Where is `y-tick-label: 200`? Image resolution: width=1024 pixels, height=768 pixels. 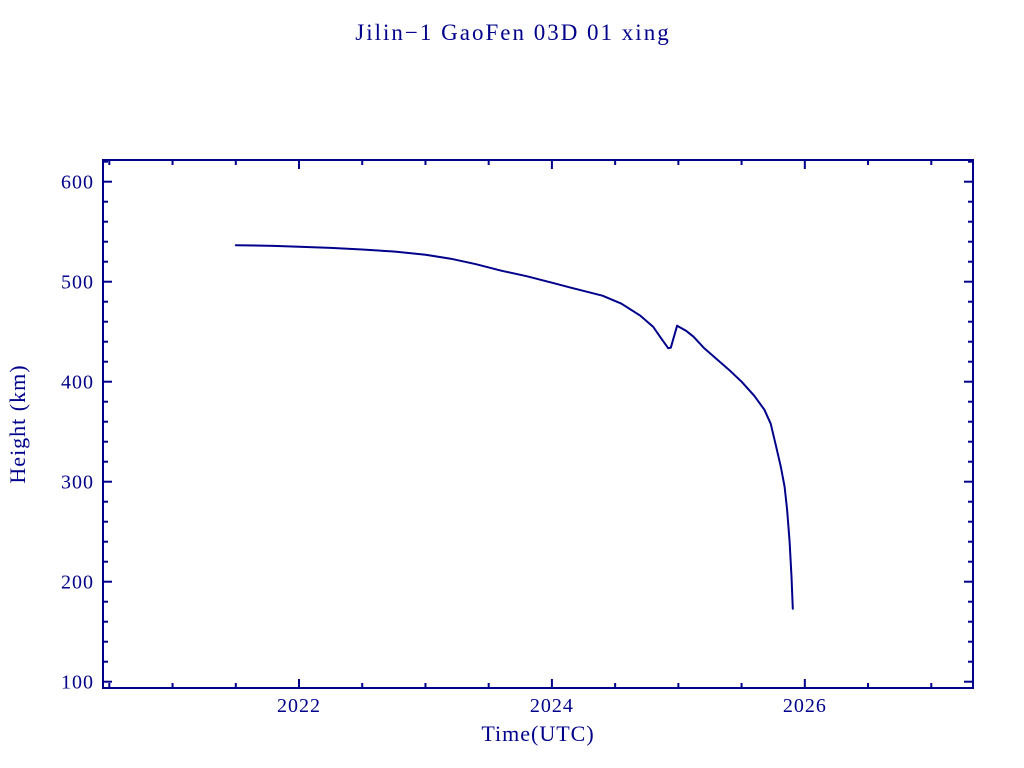
y-tick-label: 200 is located at coordinates (77, 583).